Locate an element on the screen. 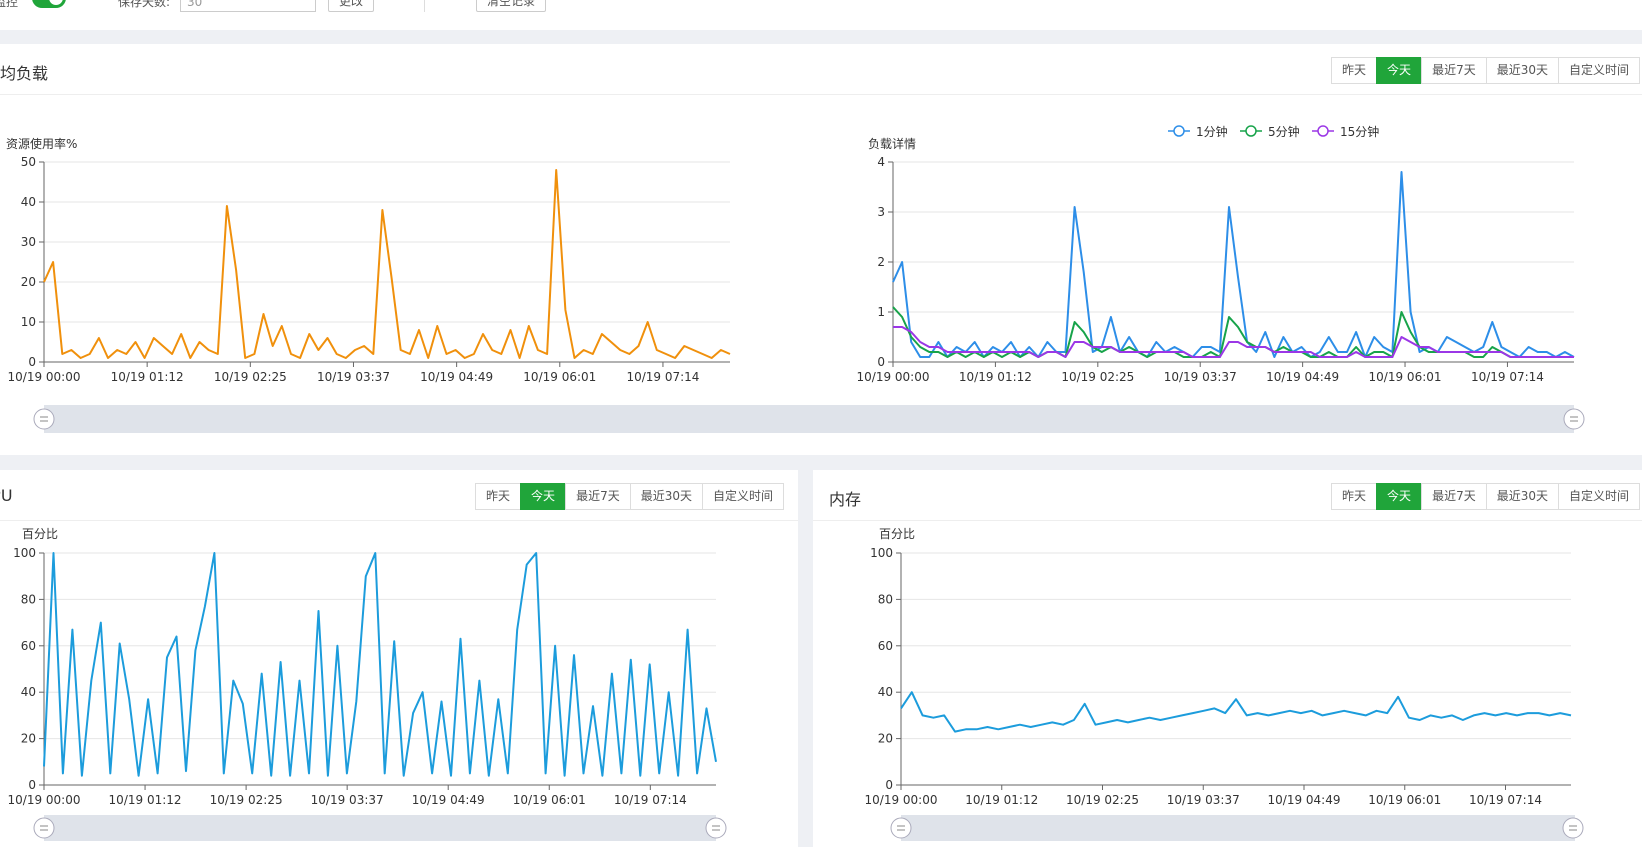  memory-datazoom-slider is located at coordinates (1237, 828).